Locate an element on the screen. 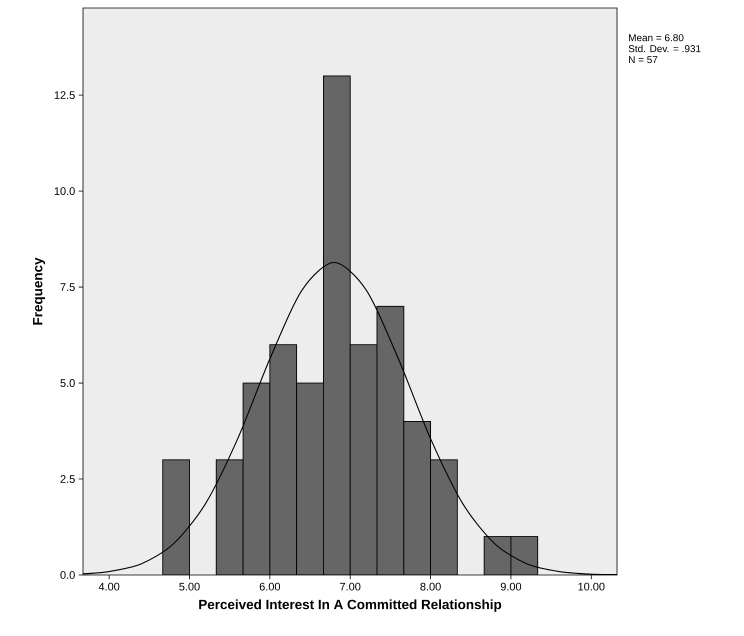 This screenshot has width=744, height=636. x-tick-label: 6.00 is located at coordinates (270, 586).